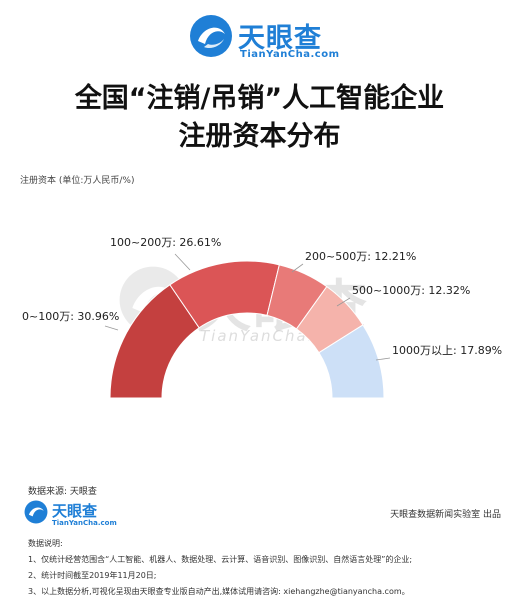  I want to click on tianyancha-footer-logo-icon, so click(36, 512).